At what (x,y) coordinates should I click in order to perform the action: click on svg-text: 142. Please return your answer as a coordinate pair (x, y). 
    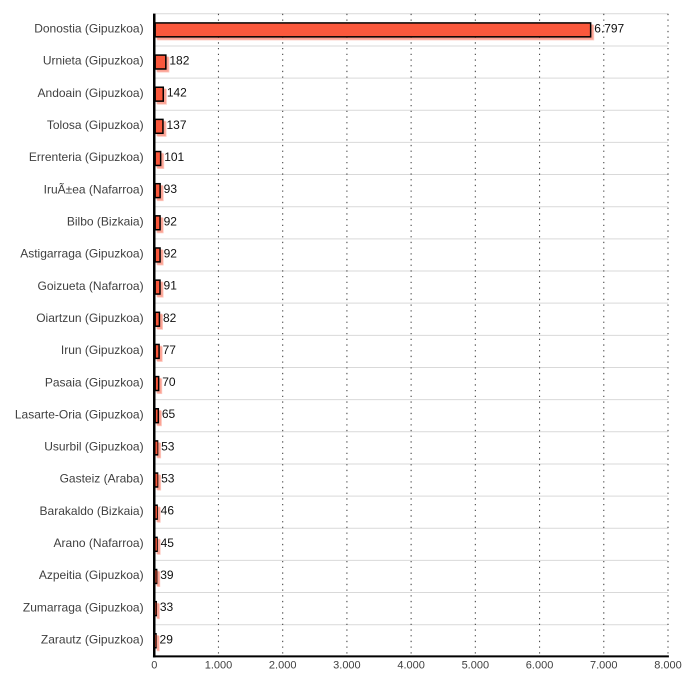
    Looking at the image, I should click on (177, 93).